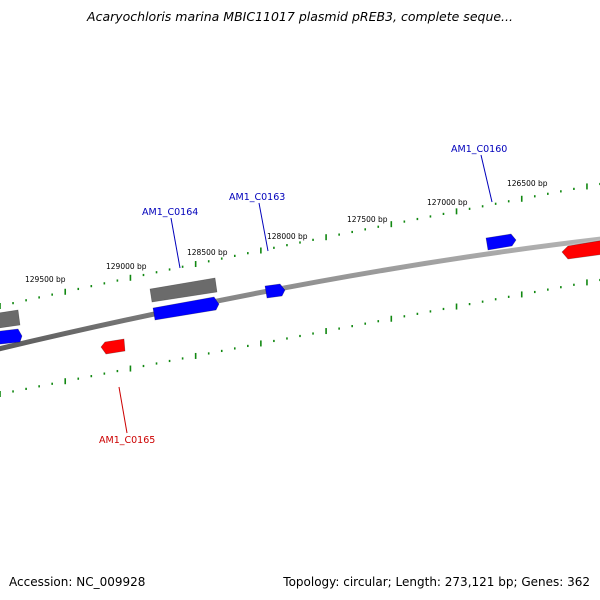  What do you see at coordinates (501, 241) in the screenshot?
I see `feature-gene-AM1_C0160` at bounding box center [501, 241].